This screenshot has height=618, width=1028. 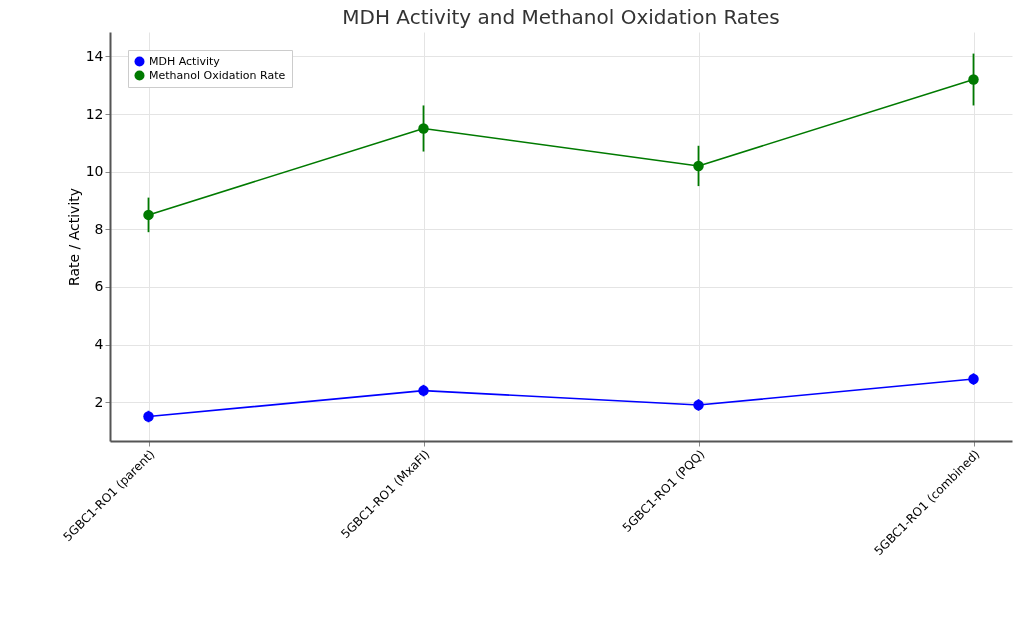 What do you see at coordinates (217, 75) in the screenshot?
I see `legend-label: Methanol Oxidation Rate` at bounding box center [217, 75].